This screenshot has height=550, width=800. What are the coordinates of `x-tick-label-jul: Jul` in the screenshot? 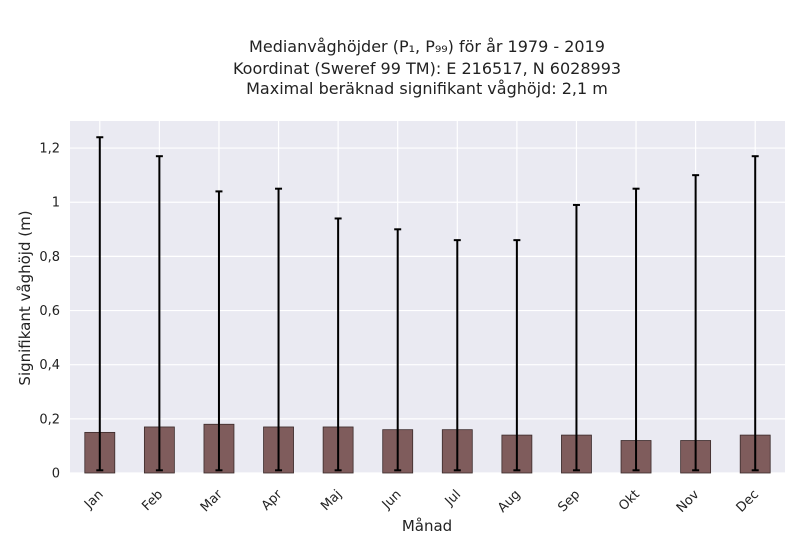 It's located at (453, 498).